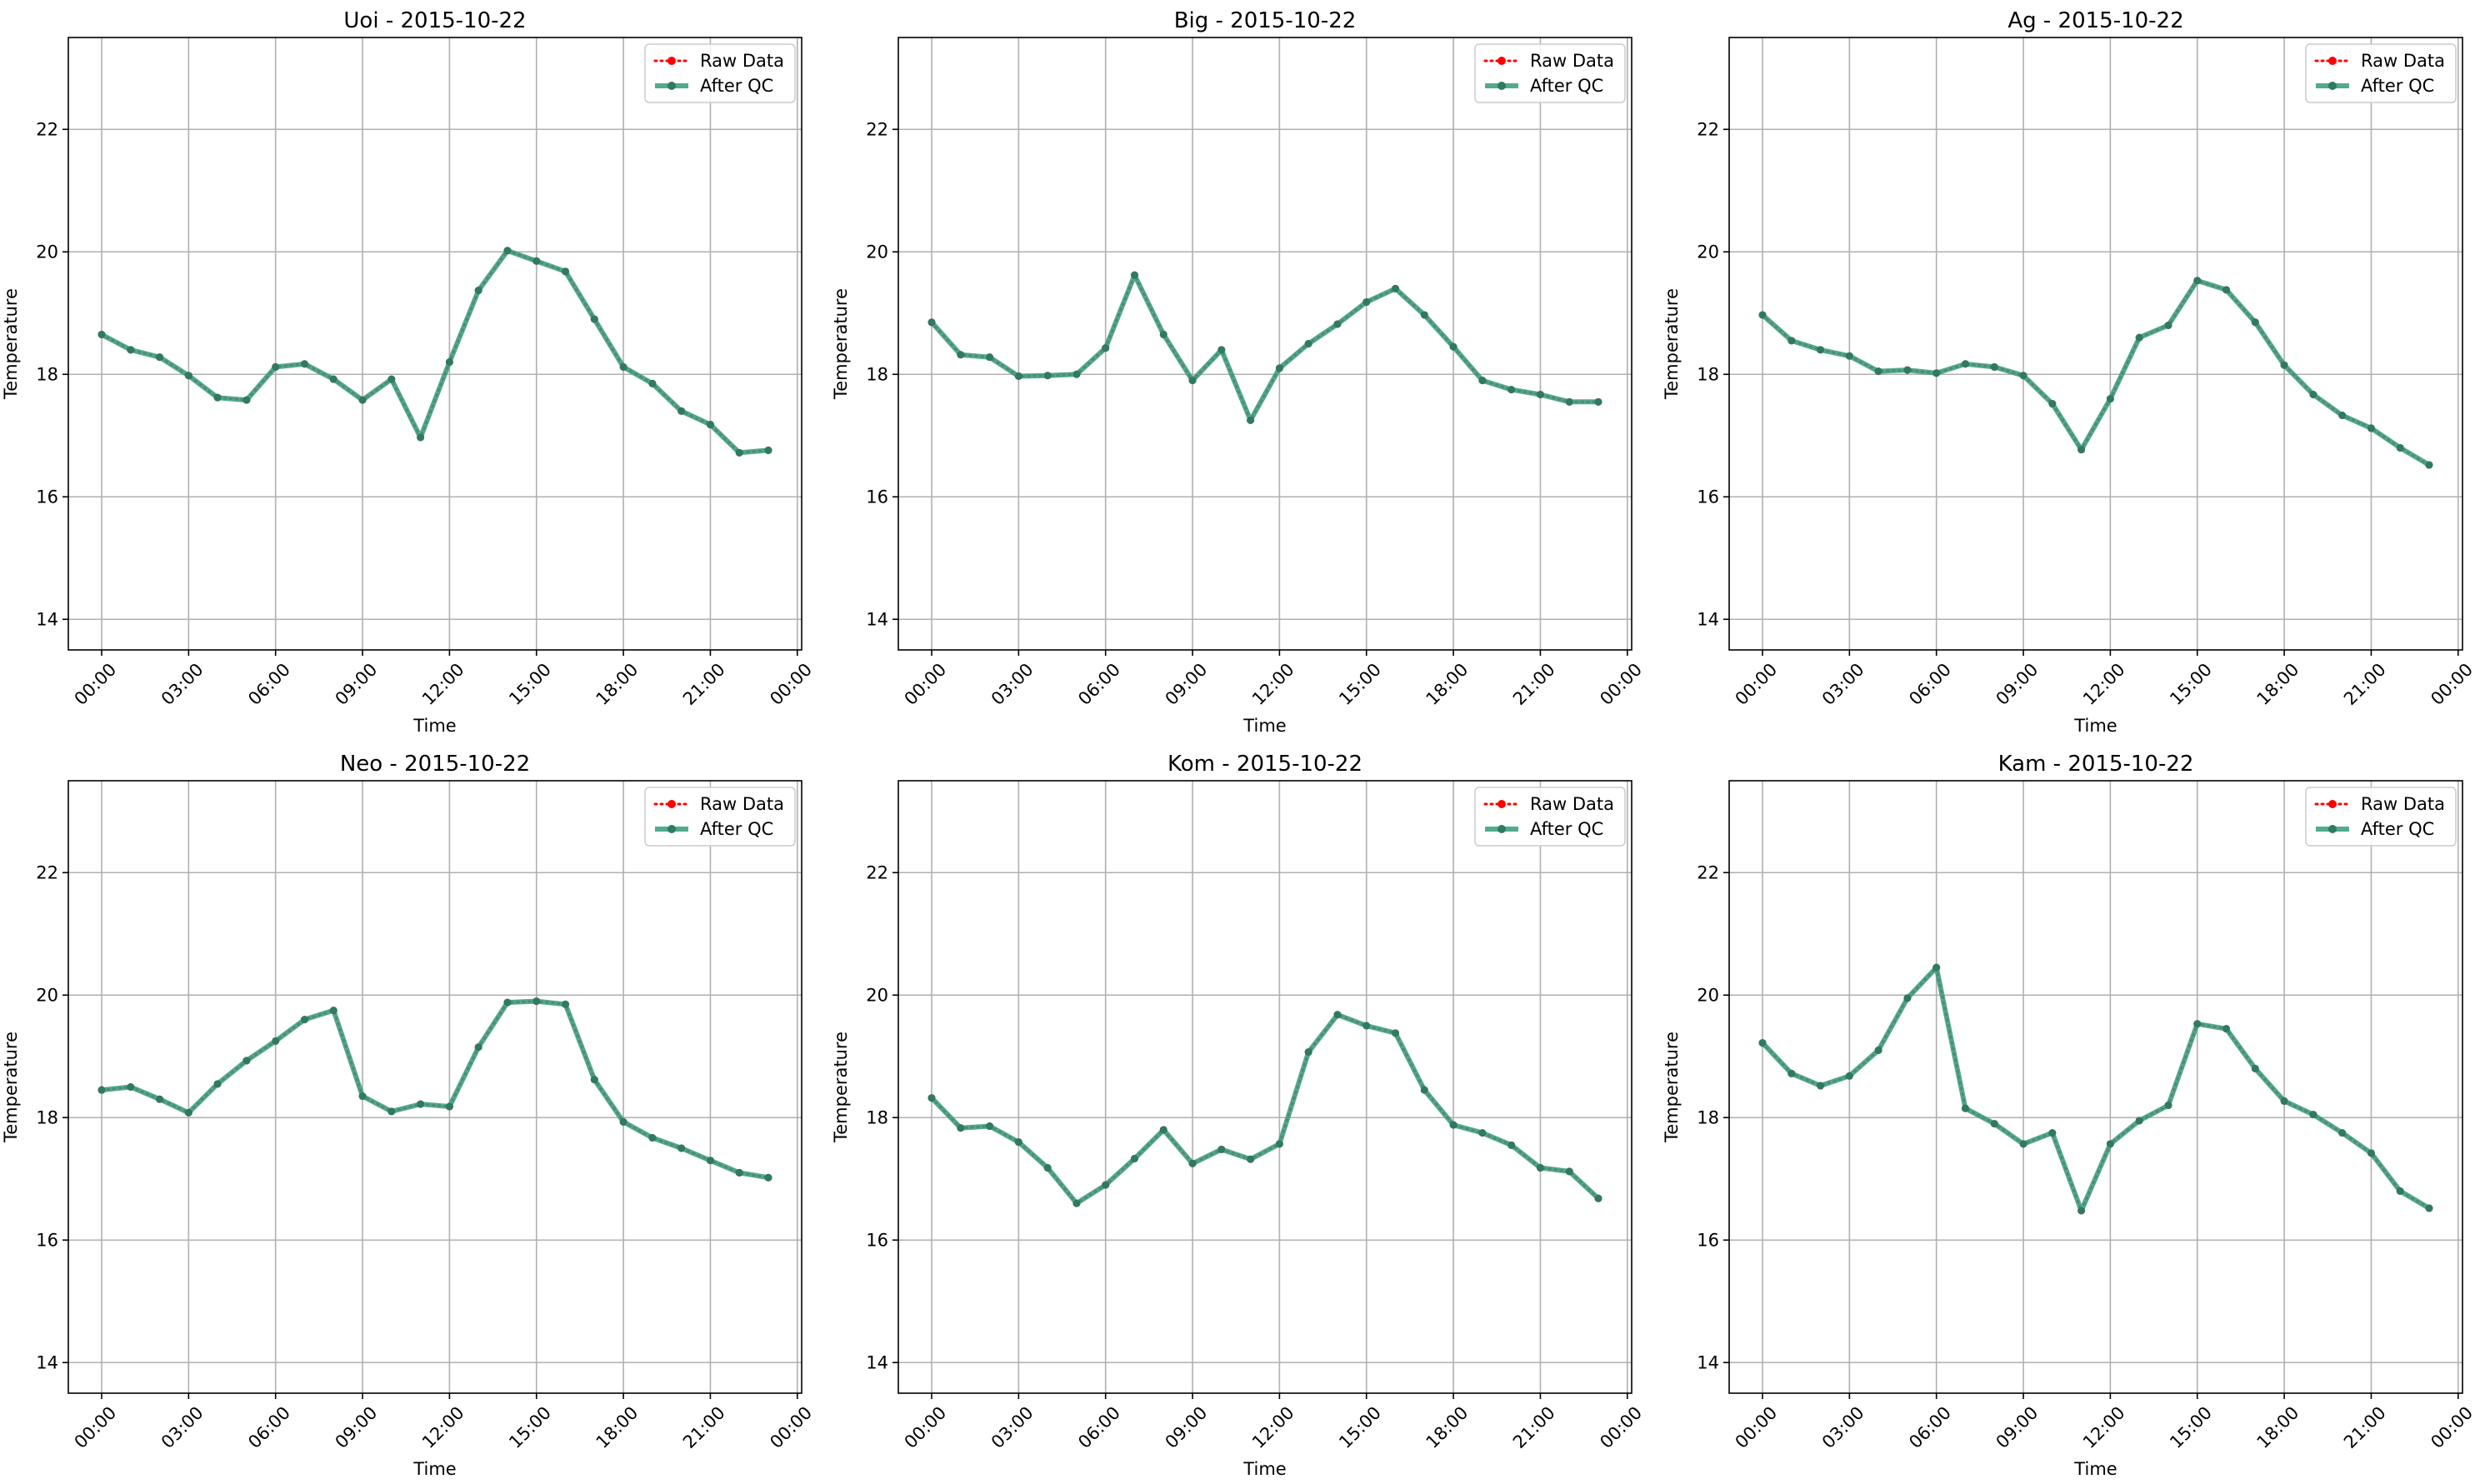  I want to click on x-tick-label: 06:00, so click(1099, 684).